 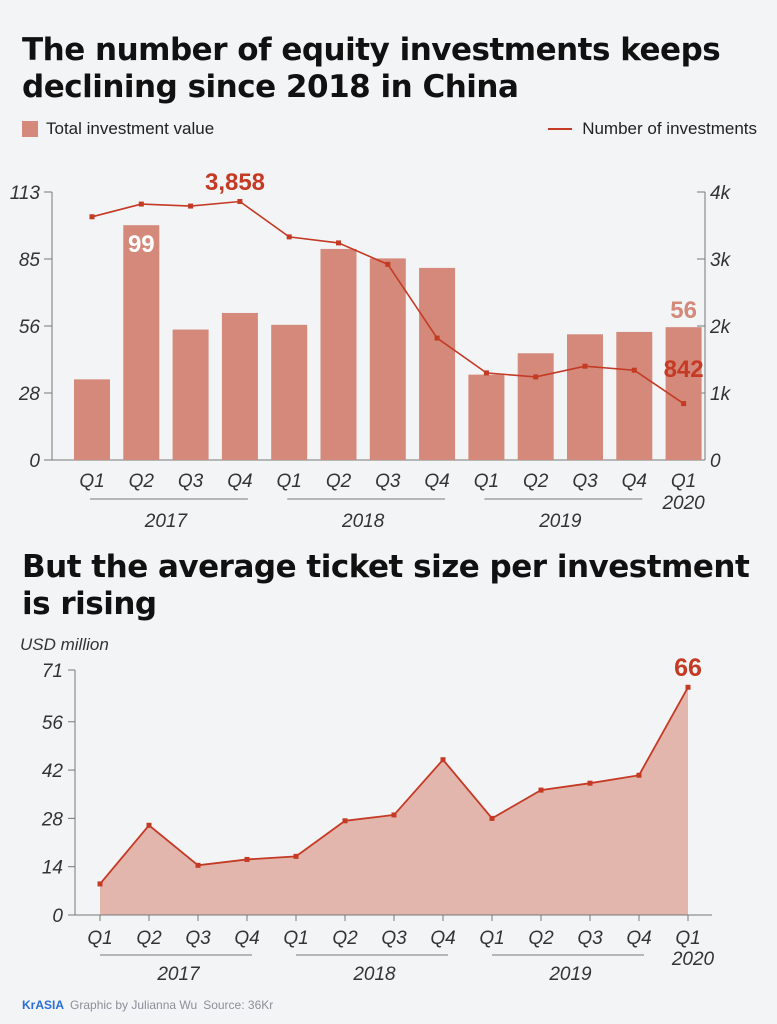 What do you see at coordinates (30, 129) in the screenshot?
I see `bar-swatch` at bounding box center [30, 129].